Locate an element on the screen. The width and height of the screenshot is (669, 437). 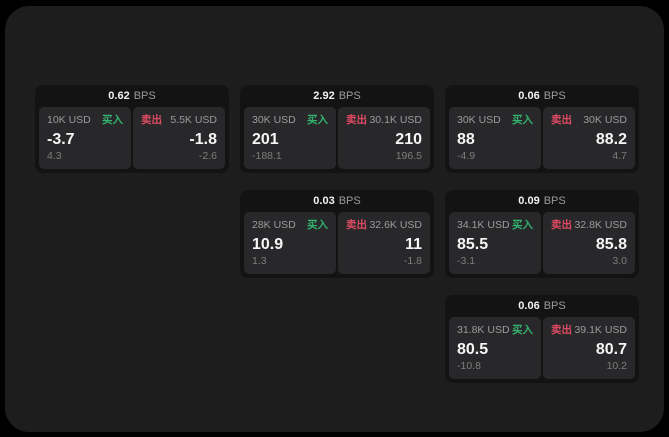
buy-amount: 28K USD is located at coordinates (274, 225).